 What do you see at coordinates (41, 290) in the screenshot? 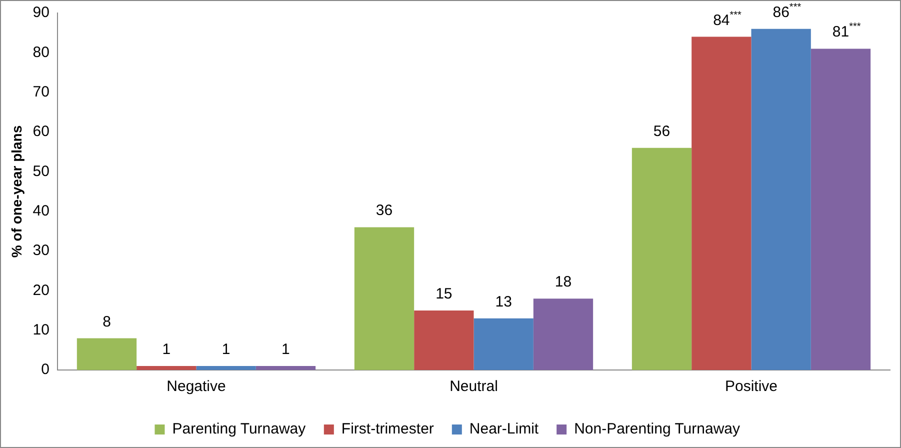
I see `y-tick-label: 20` at bounding box center [41, 290].